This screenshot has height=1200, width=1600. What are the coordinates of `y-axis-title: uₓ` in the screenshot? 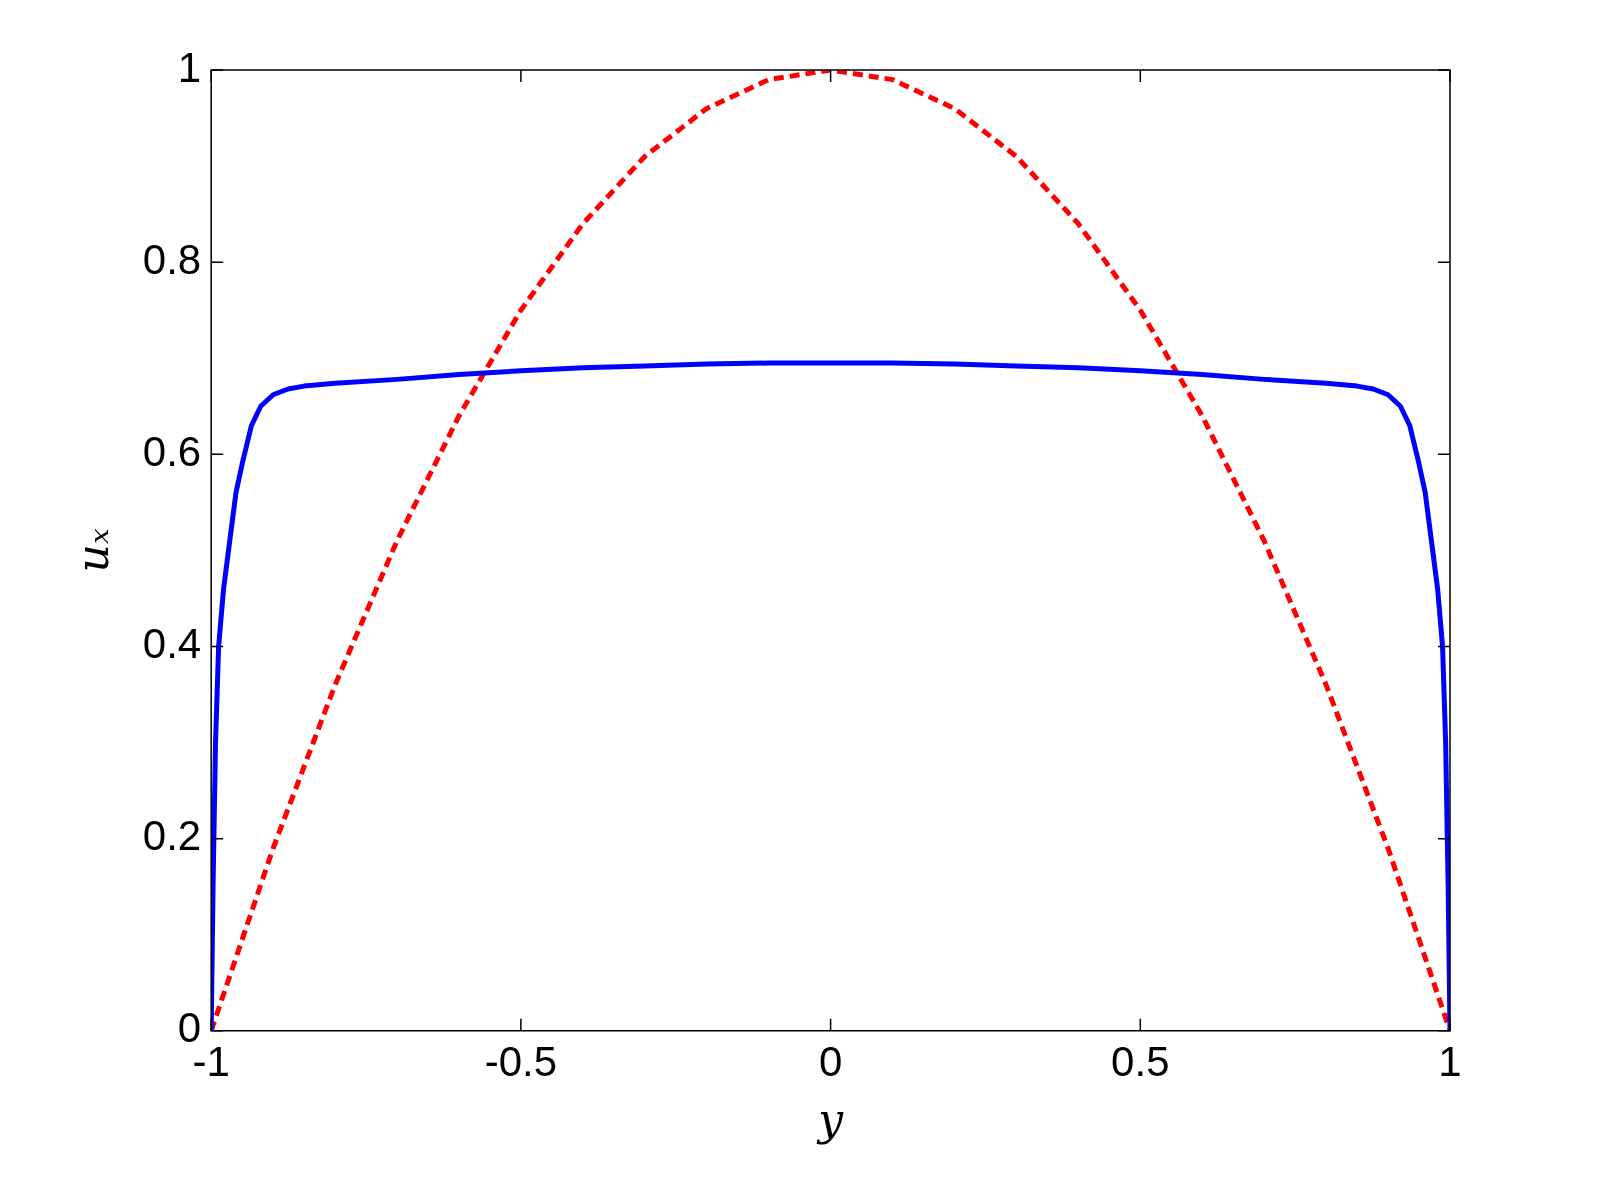 It's located at (92, 550).